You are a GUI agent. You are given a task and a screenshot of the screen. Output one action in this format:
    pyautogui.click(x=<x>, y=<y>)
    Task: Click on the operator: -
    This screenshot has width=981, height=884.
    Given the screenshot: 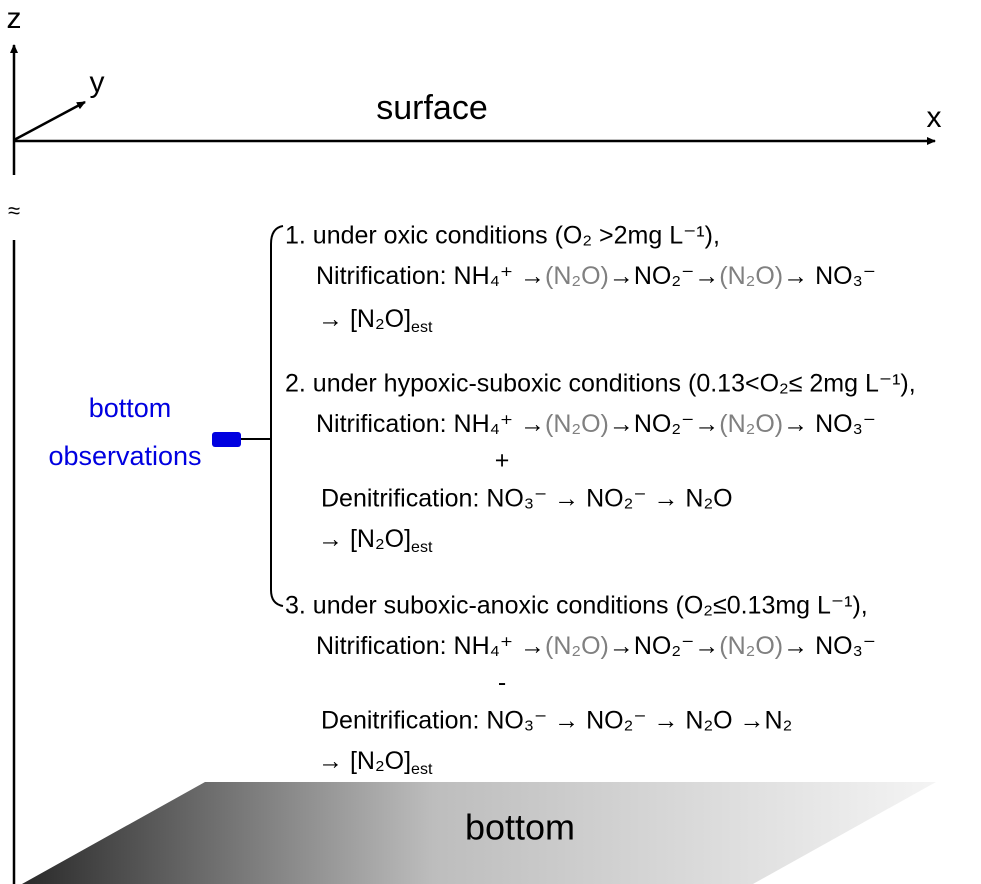 What is the action you would take?
    pyautogui.click(x=502, y=683)
    